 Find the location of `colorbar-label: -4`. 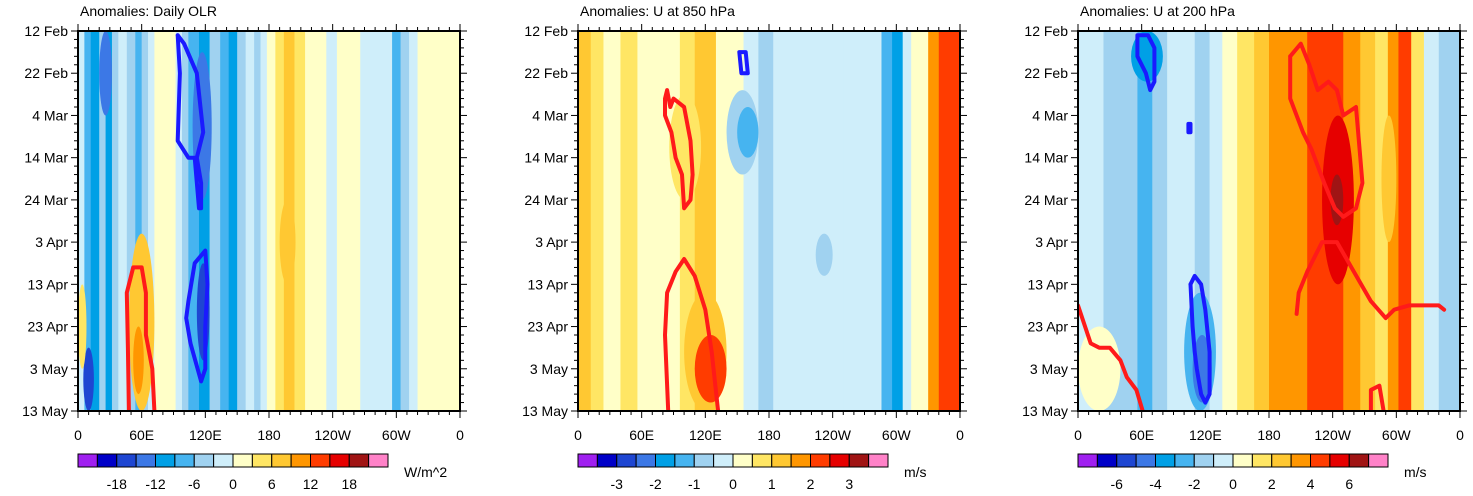

colorbar-label: -4 is located at coordinates (1155, 484).